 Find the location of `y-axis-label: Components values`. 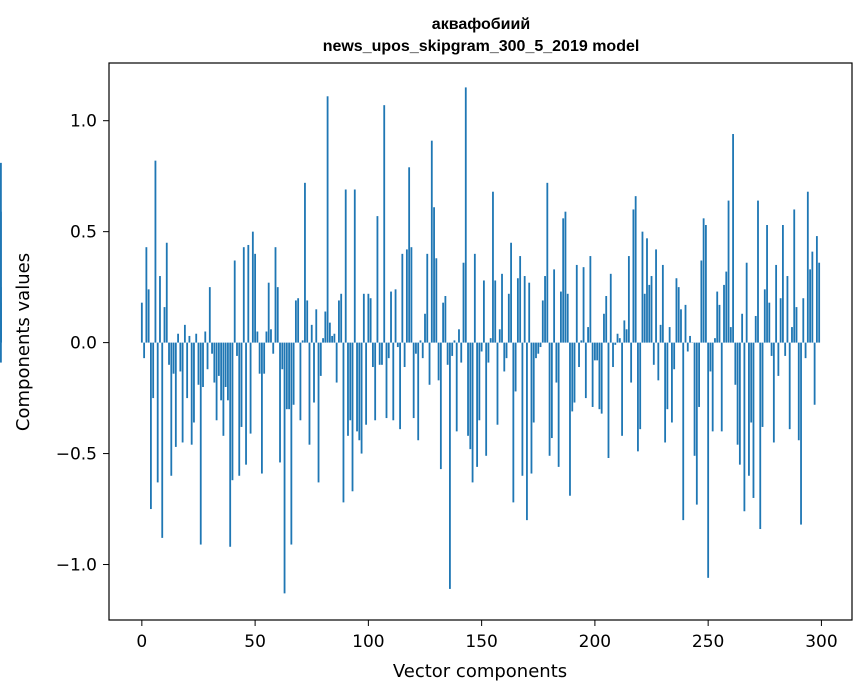

y-axis-label: Components values is located at coordinates (23, 342).